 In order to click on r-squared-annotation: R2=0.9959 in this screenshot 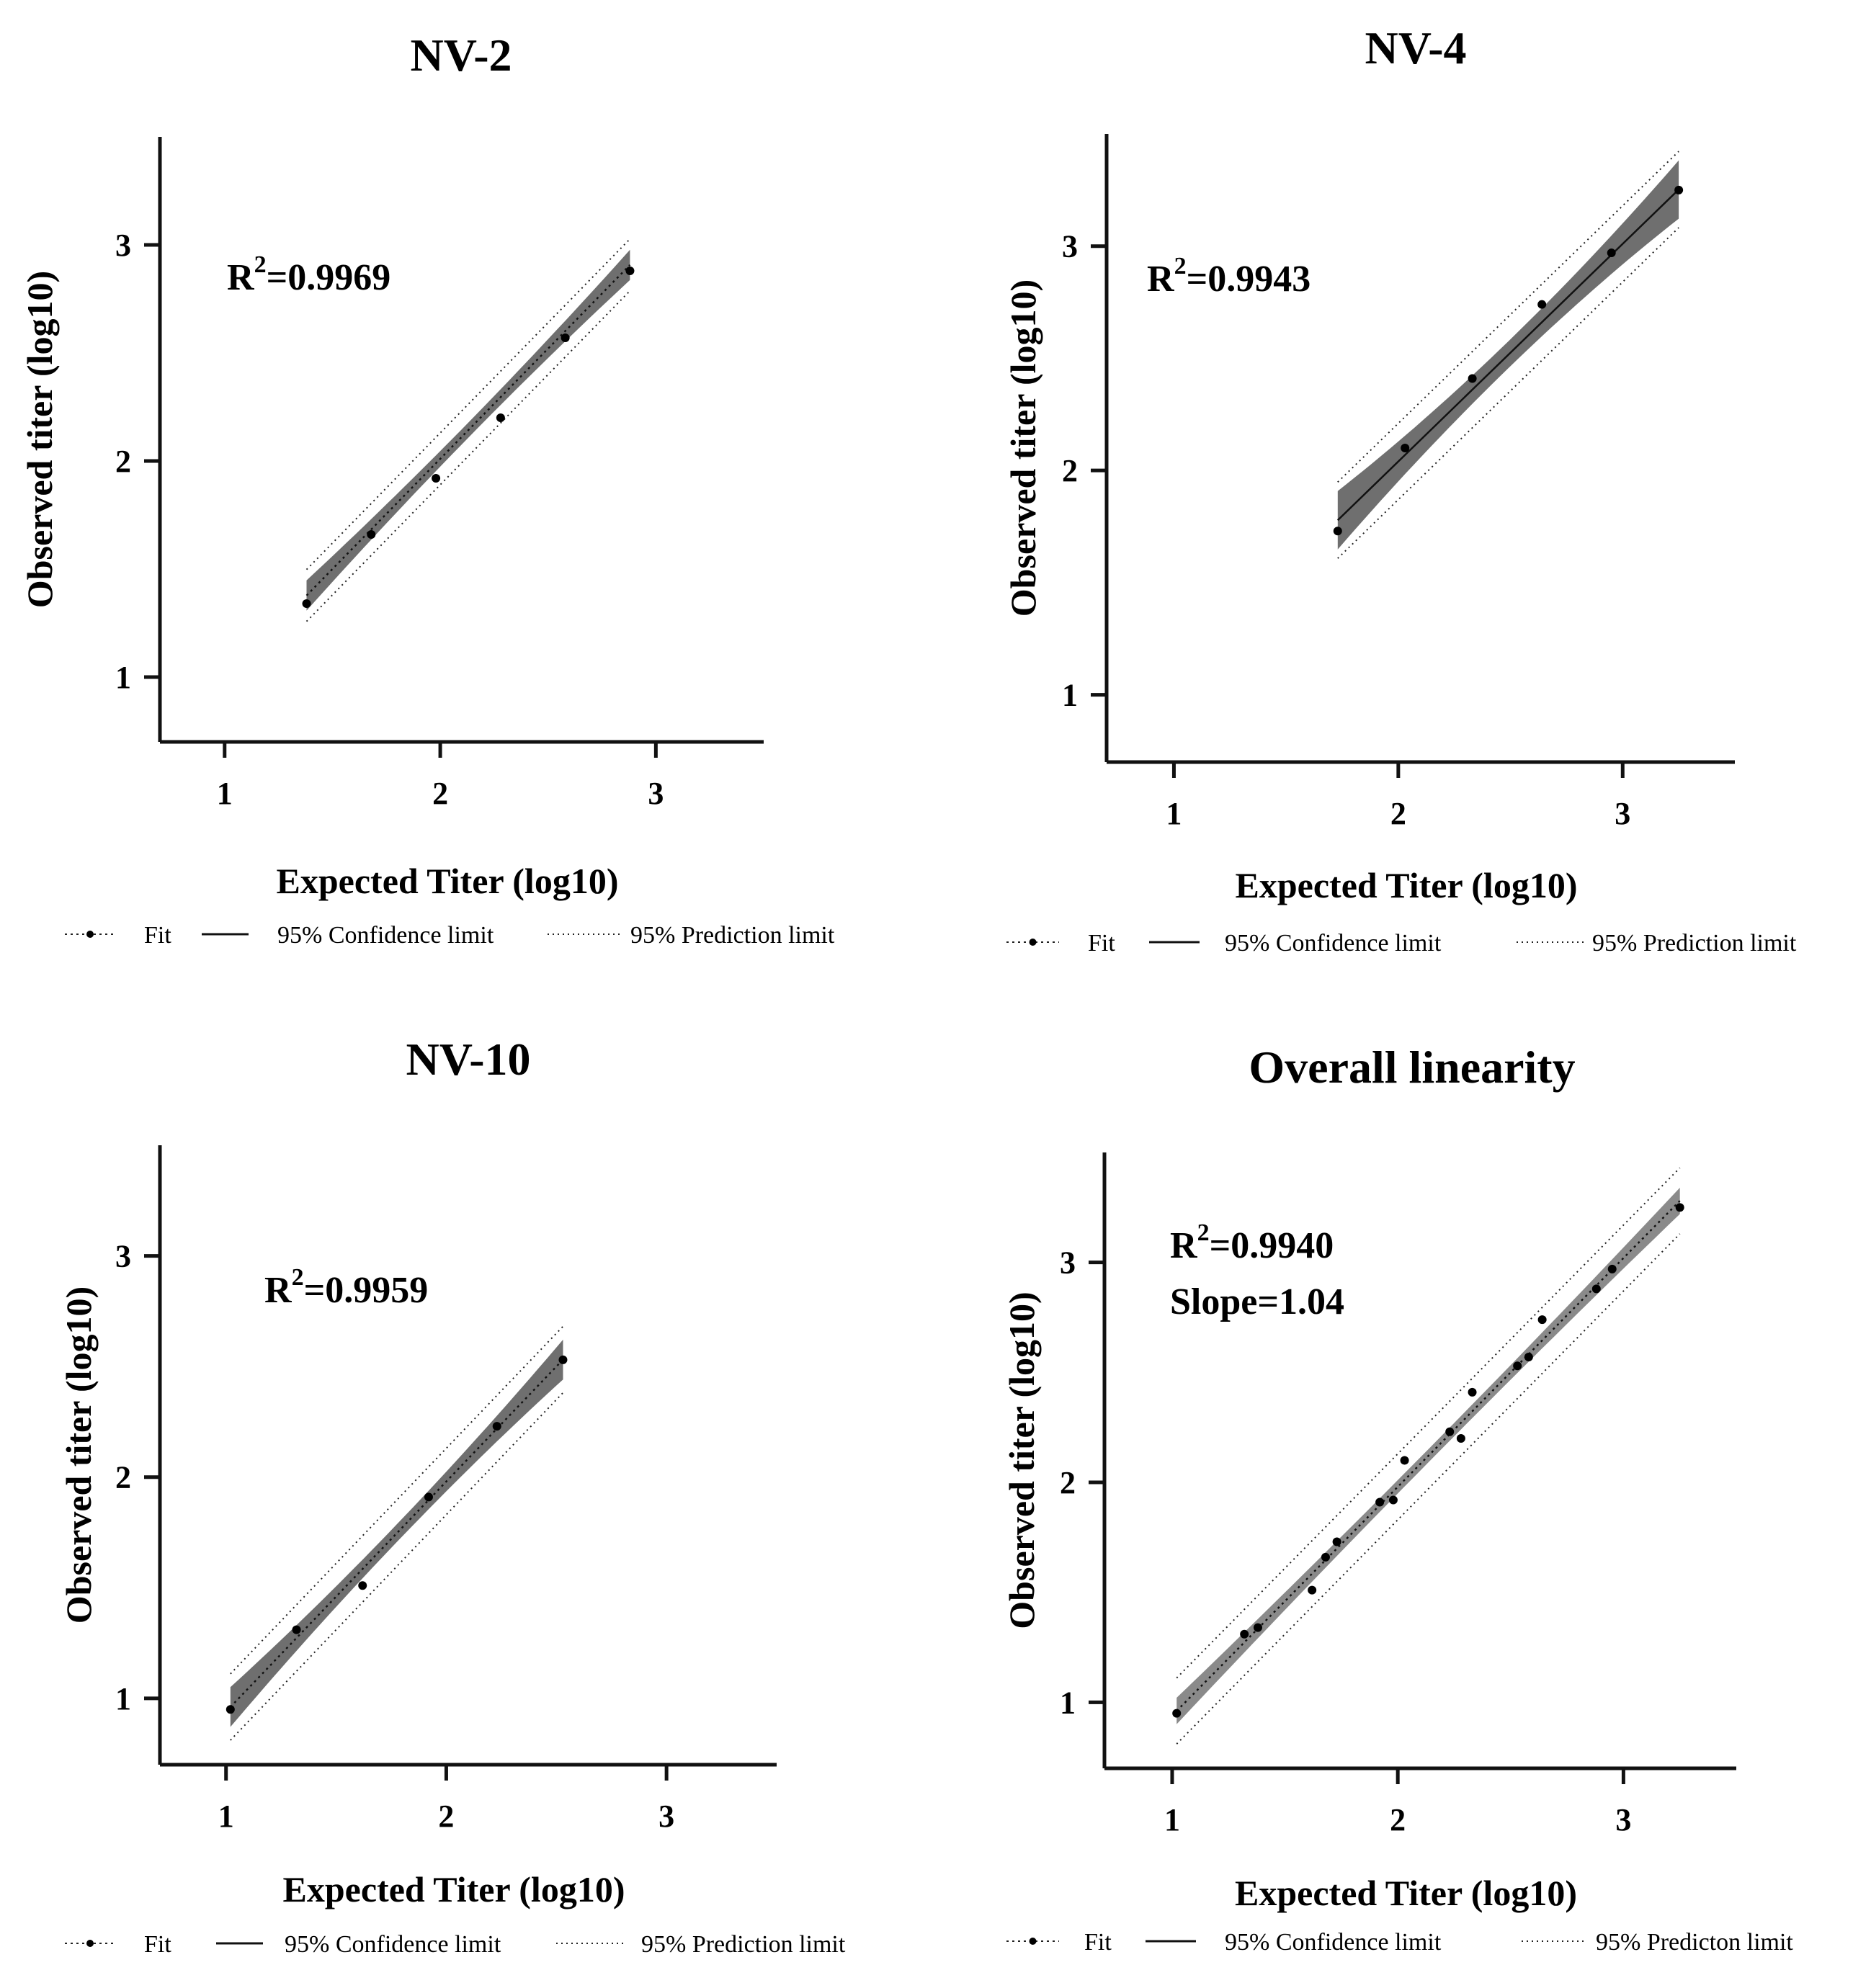, I will do `click(346, 1287)`.